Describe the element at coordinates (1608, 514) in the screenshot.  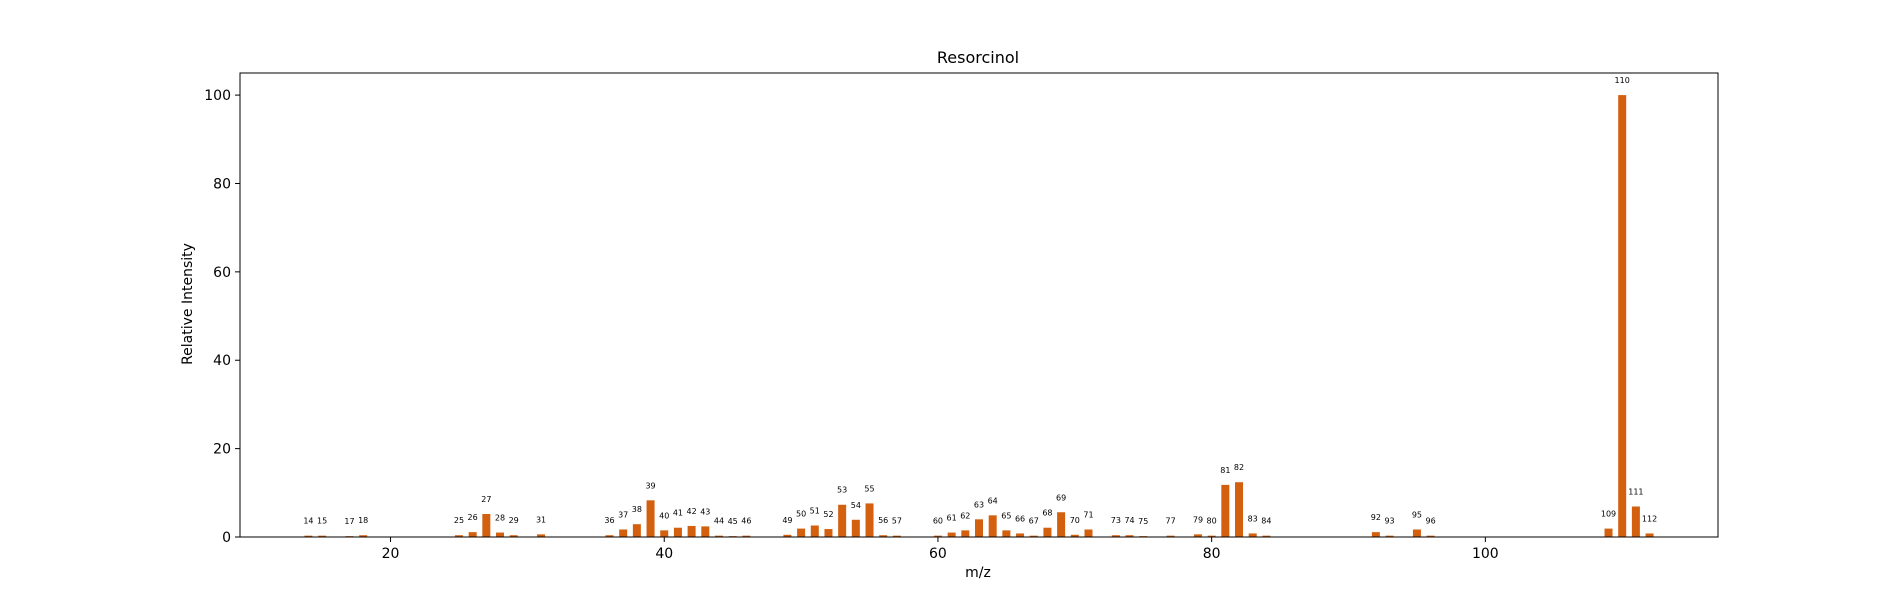
I see `bar-label-109: 109` at that location.